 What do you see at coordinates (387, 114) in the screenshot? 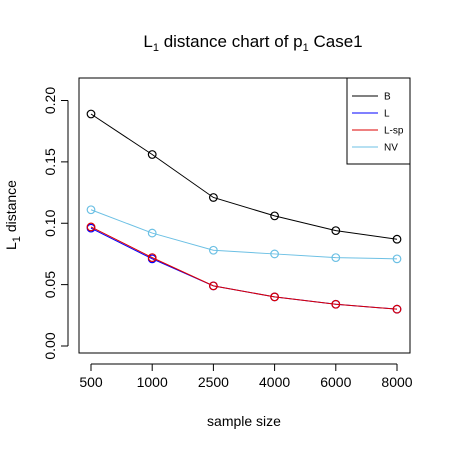
I see `legend-label: L` at bounding box center [387, 114].